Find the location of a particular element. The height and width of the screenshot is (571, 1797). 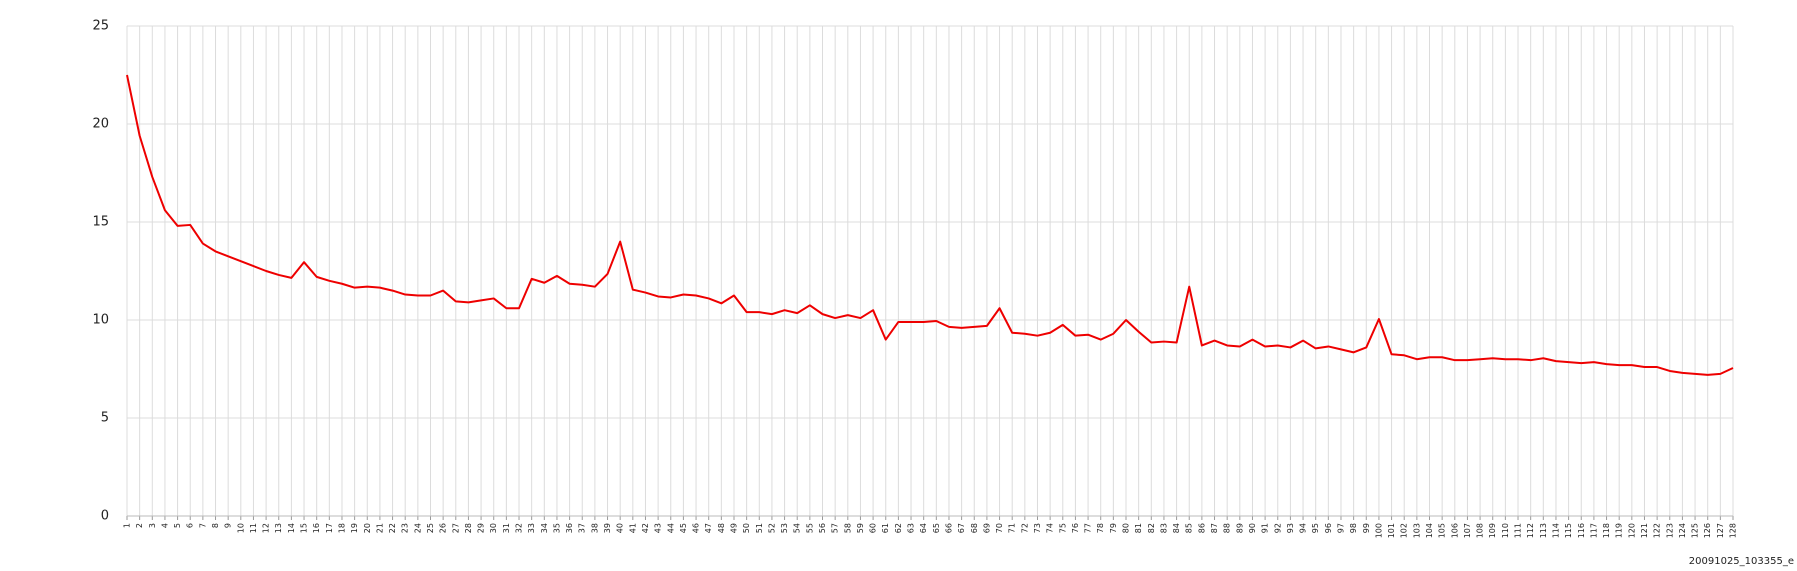

x-tick-label: 71 is located at coordinates (1012, 528).